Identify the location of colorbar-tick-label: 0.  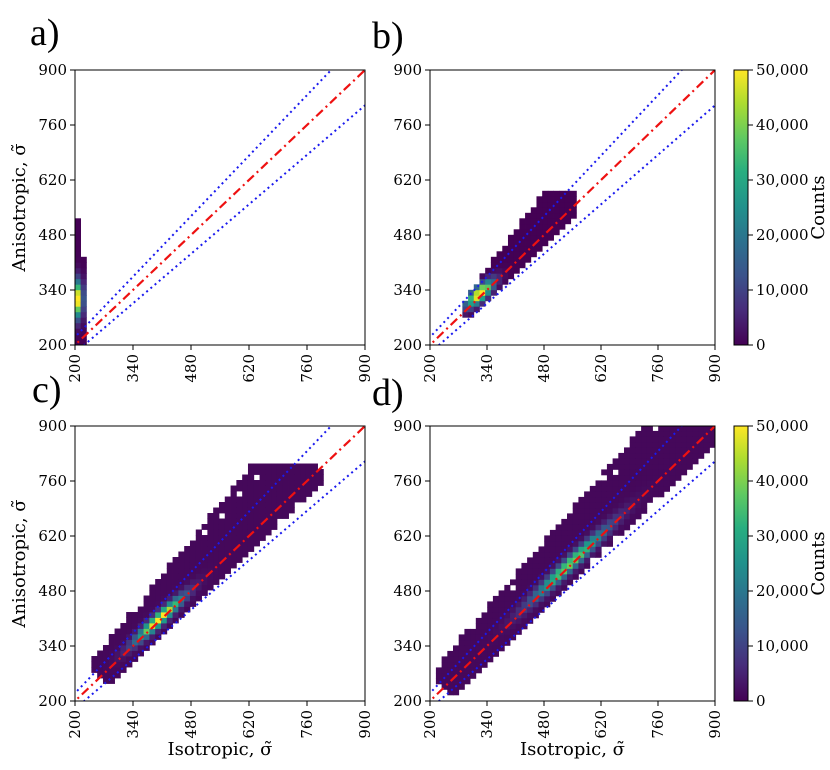
(761, 345).